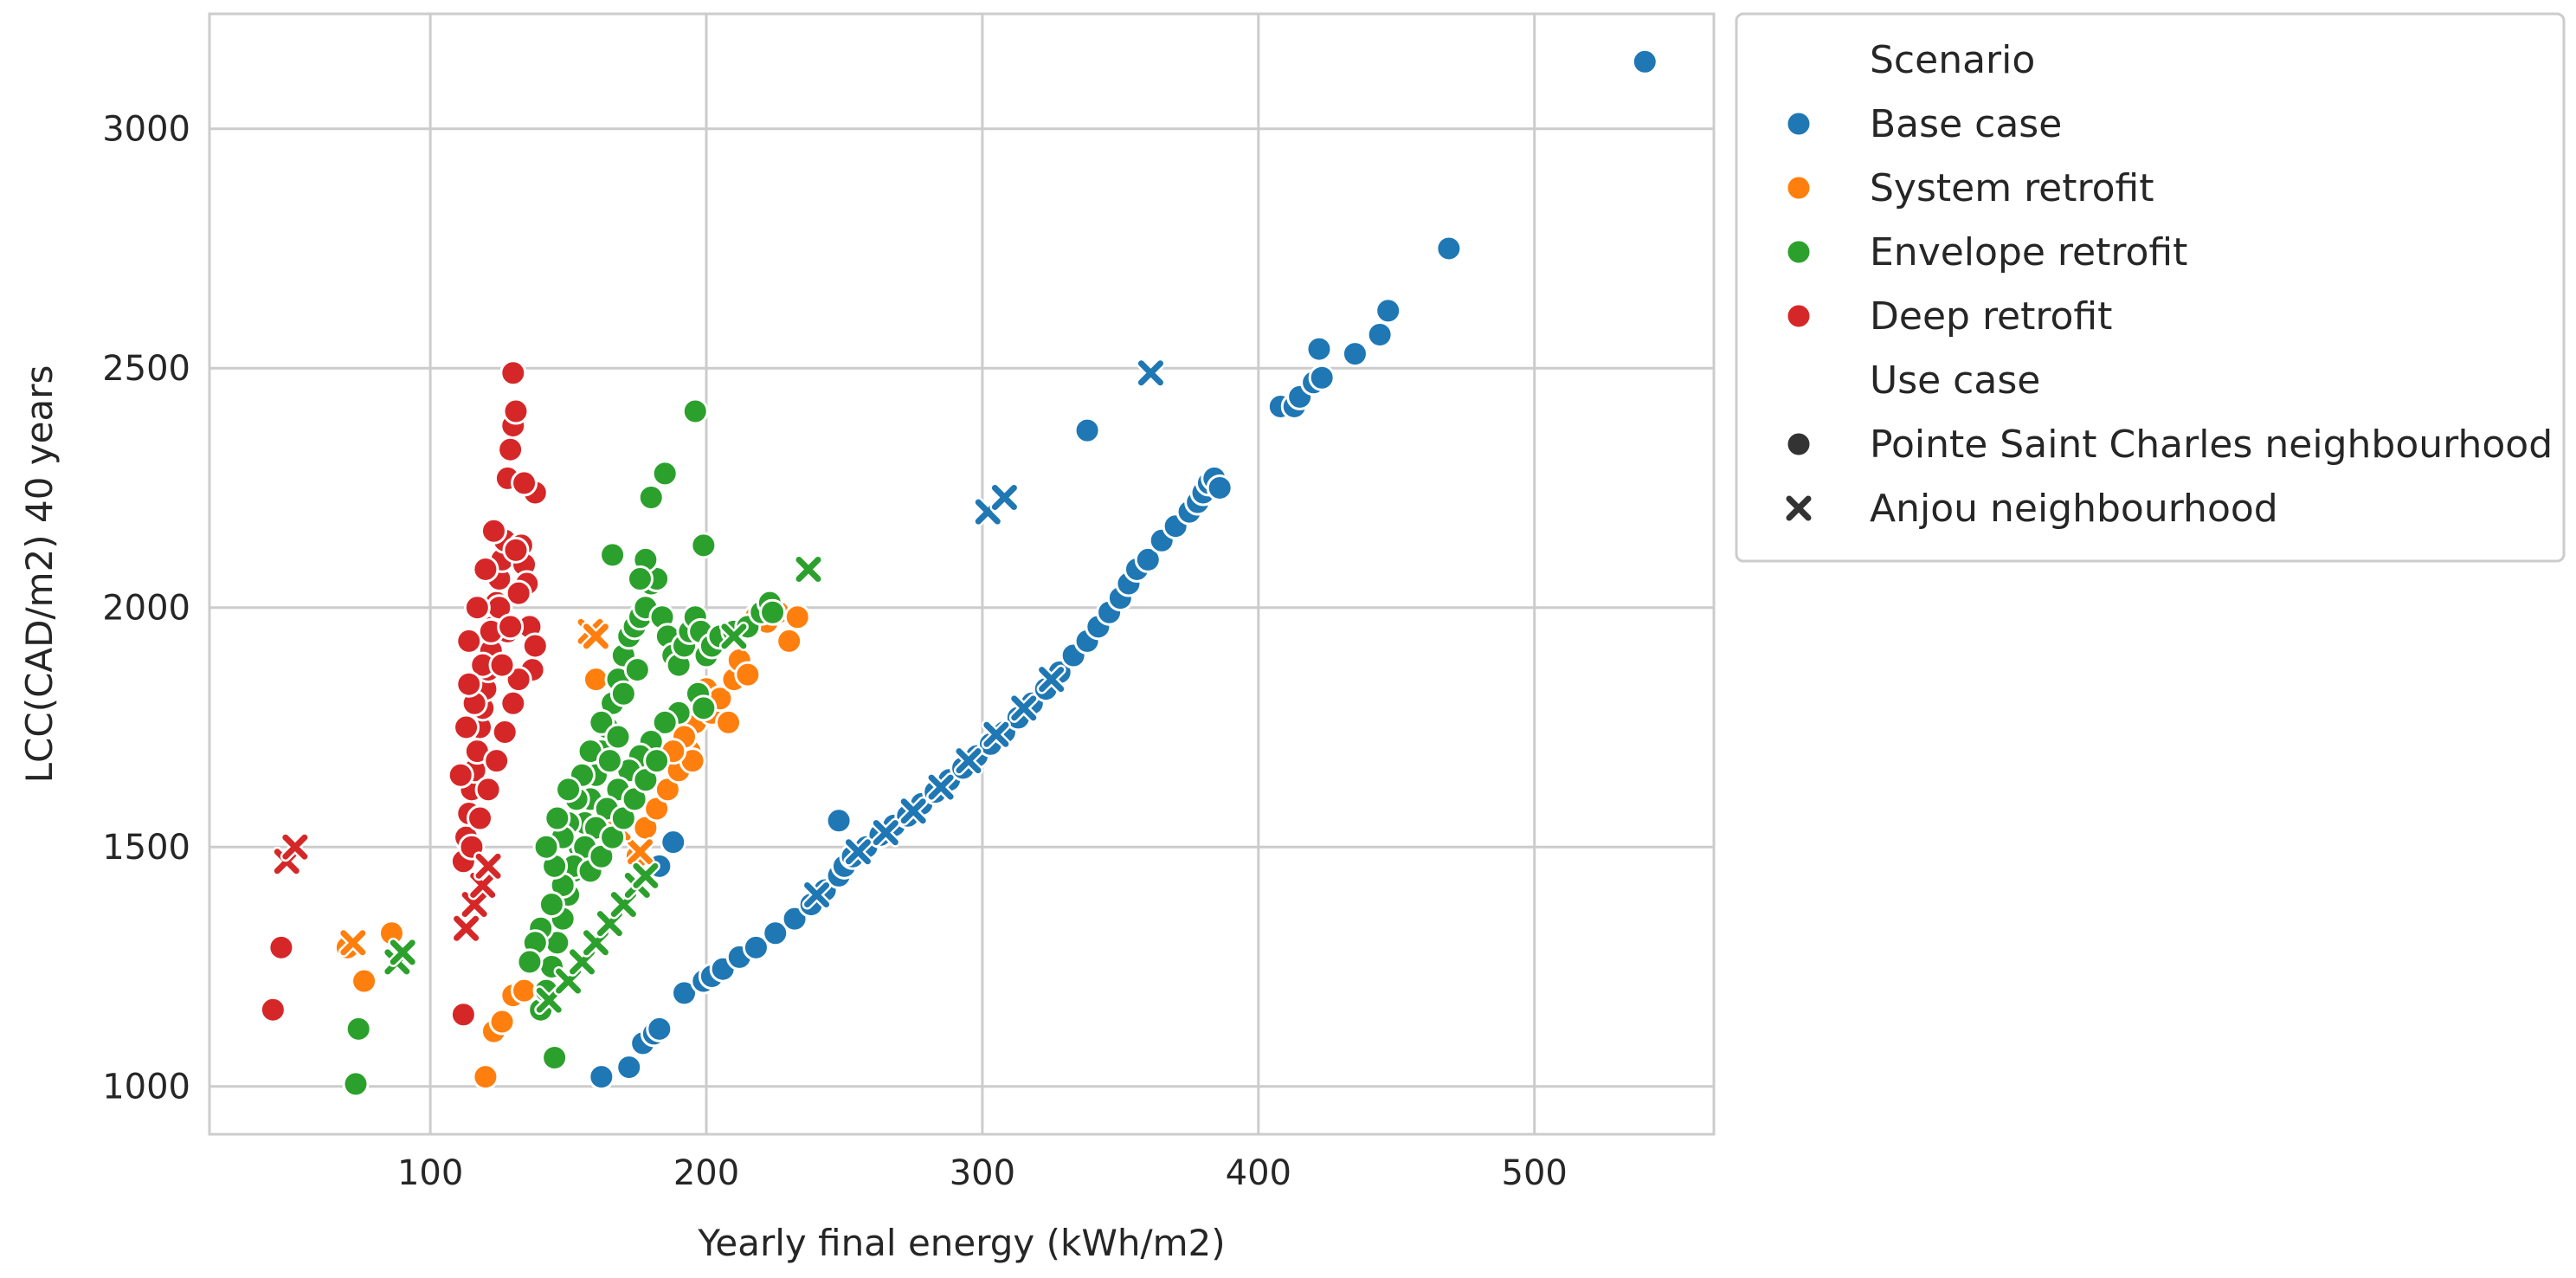 Image resolution: width=2576 pixels, height=1278 pixels. Describe the element at coordinates (1799, 444) in the screenshot. I see `legend-marker-circle` at that location.